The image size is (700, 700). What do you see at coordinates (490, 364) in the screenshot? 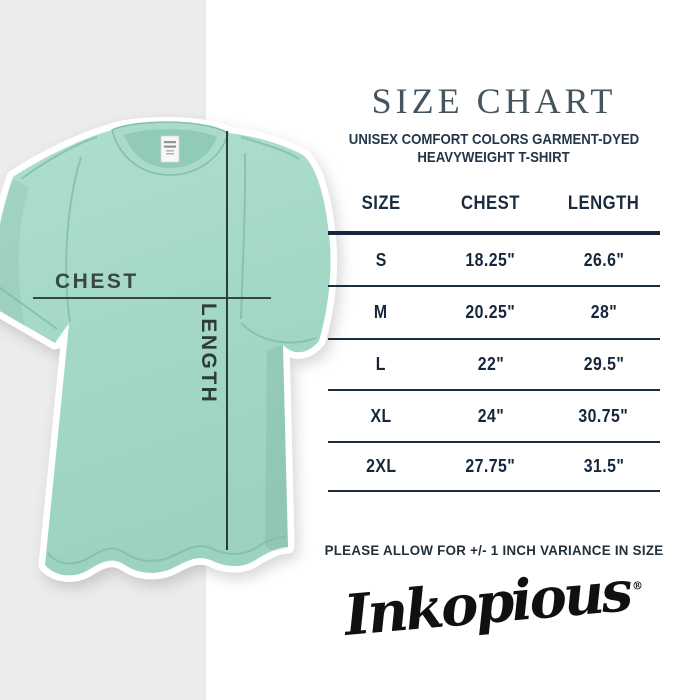
I see `chest-value: 22"` at bounding box center [490, 364].